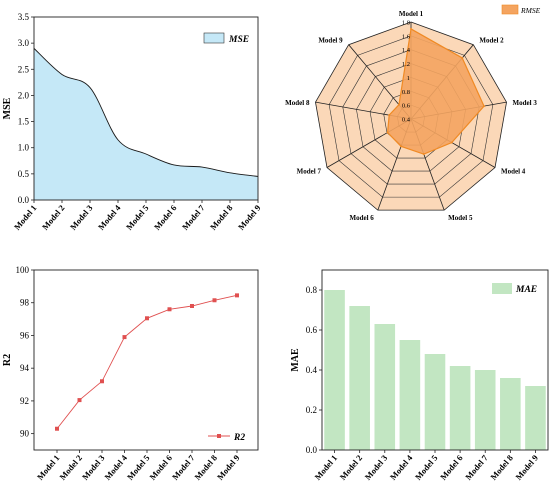 Image resolution: width=550 pixels, height=490 pixels. What do you see at coordinates (408, 78) in the screenshot?
I see `rmse-radial-tick-label: 1` at bounding box center [408, 78].